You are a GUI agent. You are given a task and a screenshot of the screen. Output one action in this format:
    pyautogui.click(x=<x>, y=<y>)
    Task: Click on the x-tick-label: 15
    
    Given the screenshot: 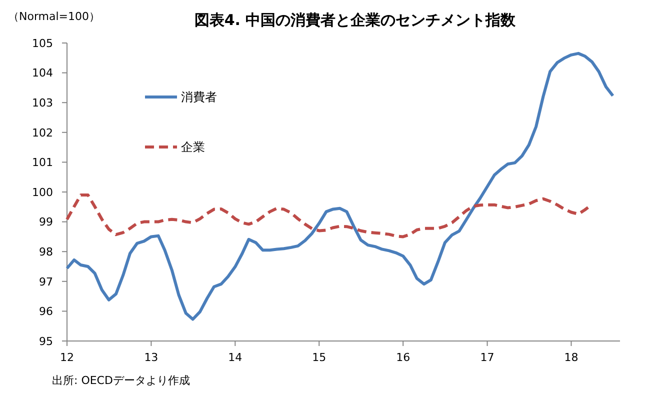 What is the action you would take?
    pyautogui.click(x=319, y=357)
    